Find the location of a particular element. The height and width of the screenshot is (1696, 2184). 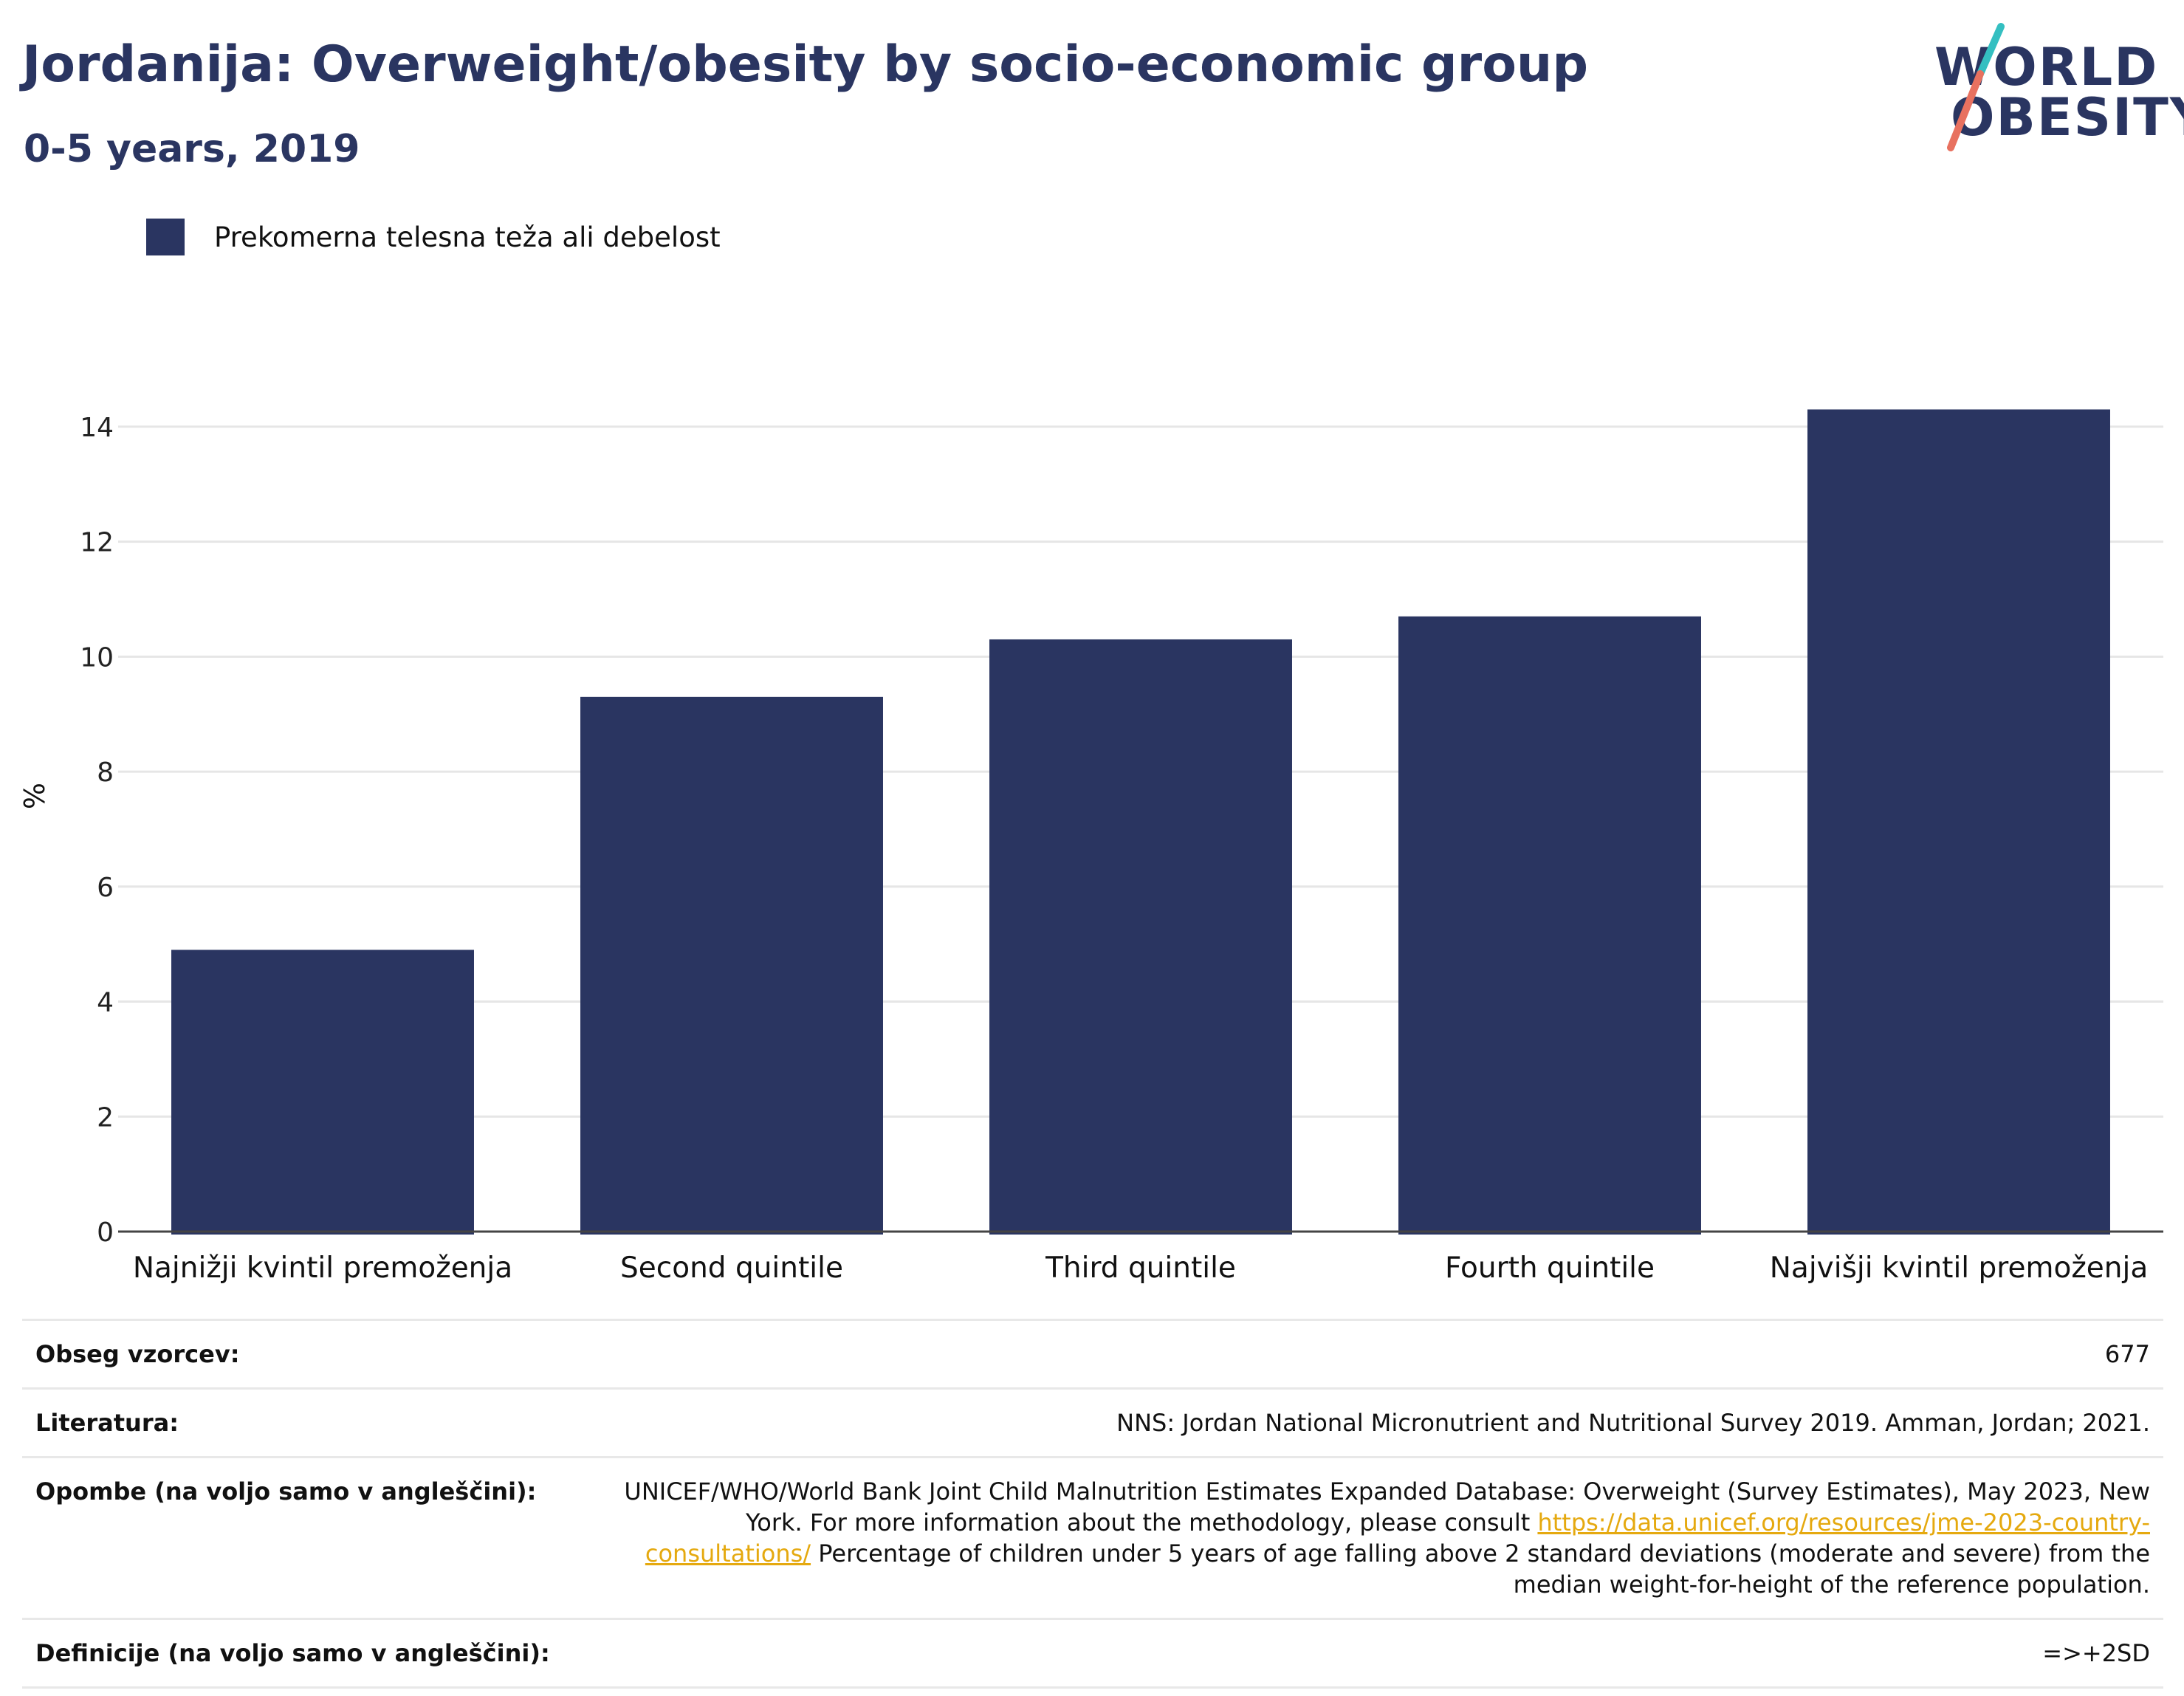

y-tick-label: 2 is located at coordinates (105, 1117).